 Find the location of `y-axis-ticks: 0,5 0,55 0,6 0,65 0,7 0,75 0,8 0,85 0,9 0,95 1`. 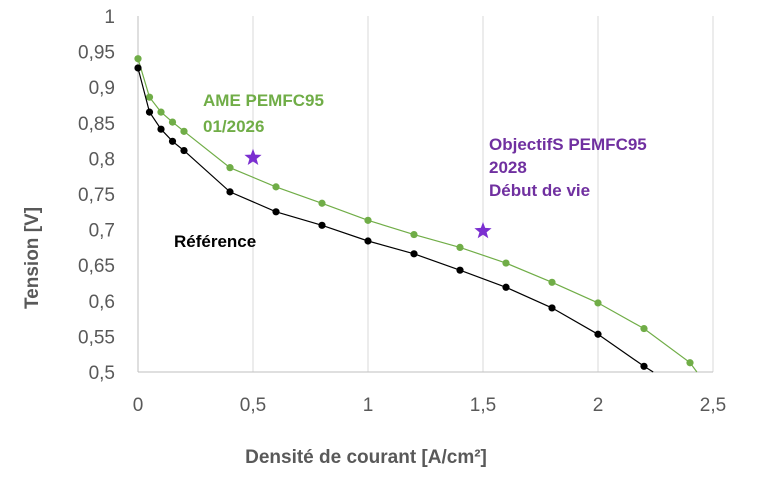

y-axis-ticks: 0,5 0,55 0,6 0,65 0,7 0,75 0,8 0,85 0,9 0,95 1 is located at coordinates (96, 195).